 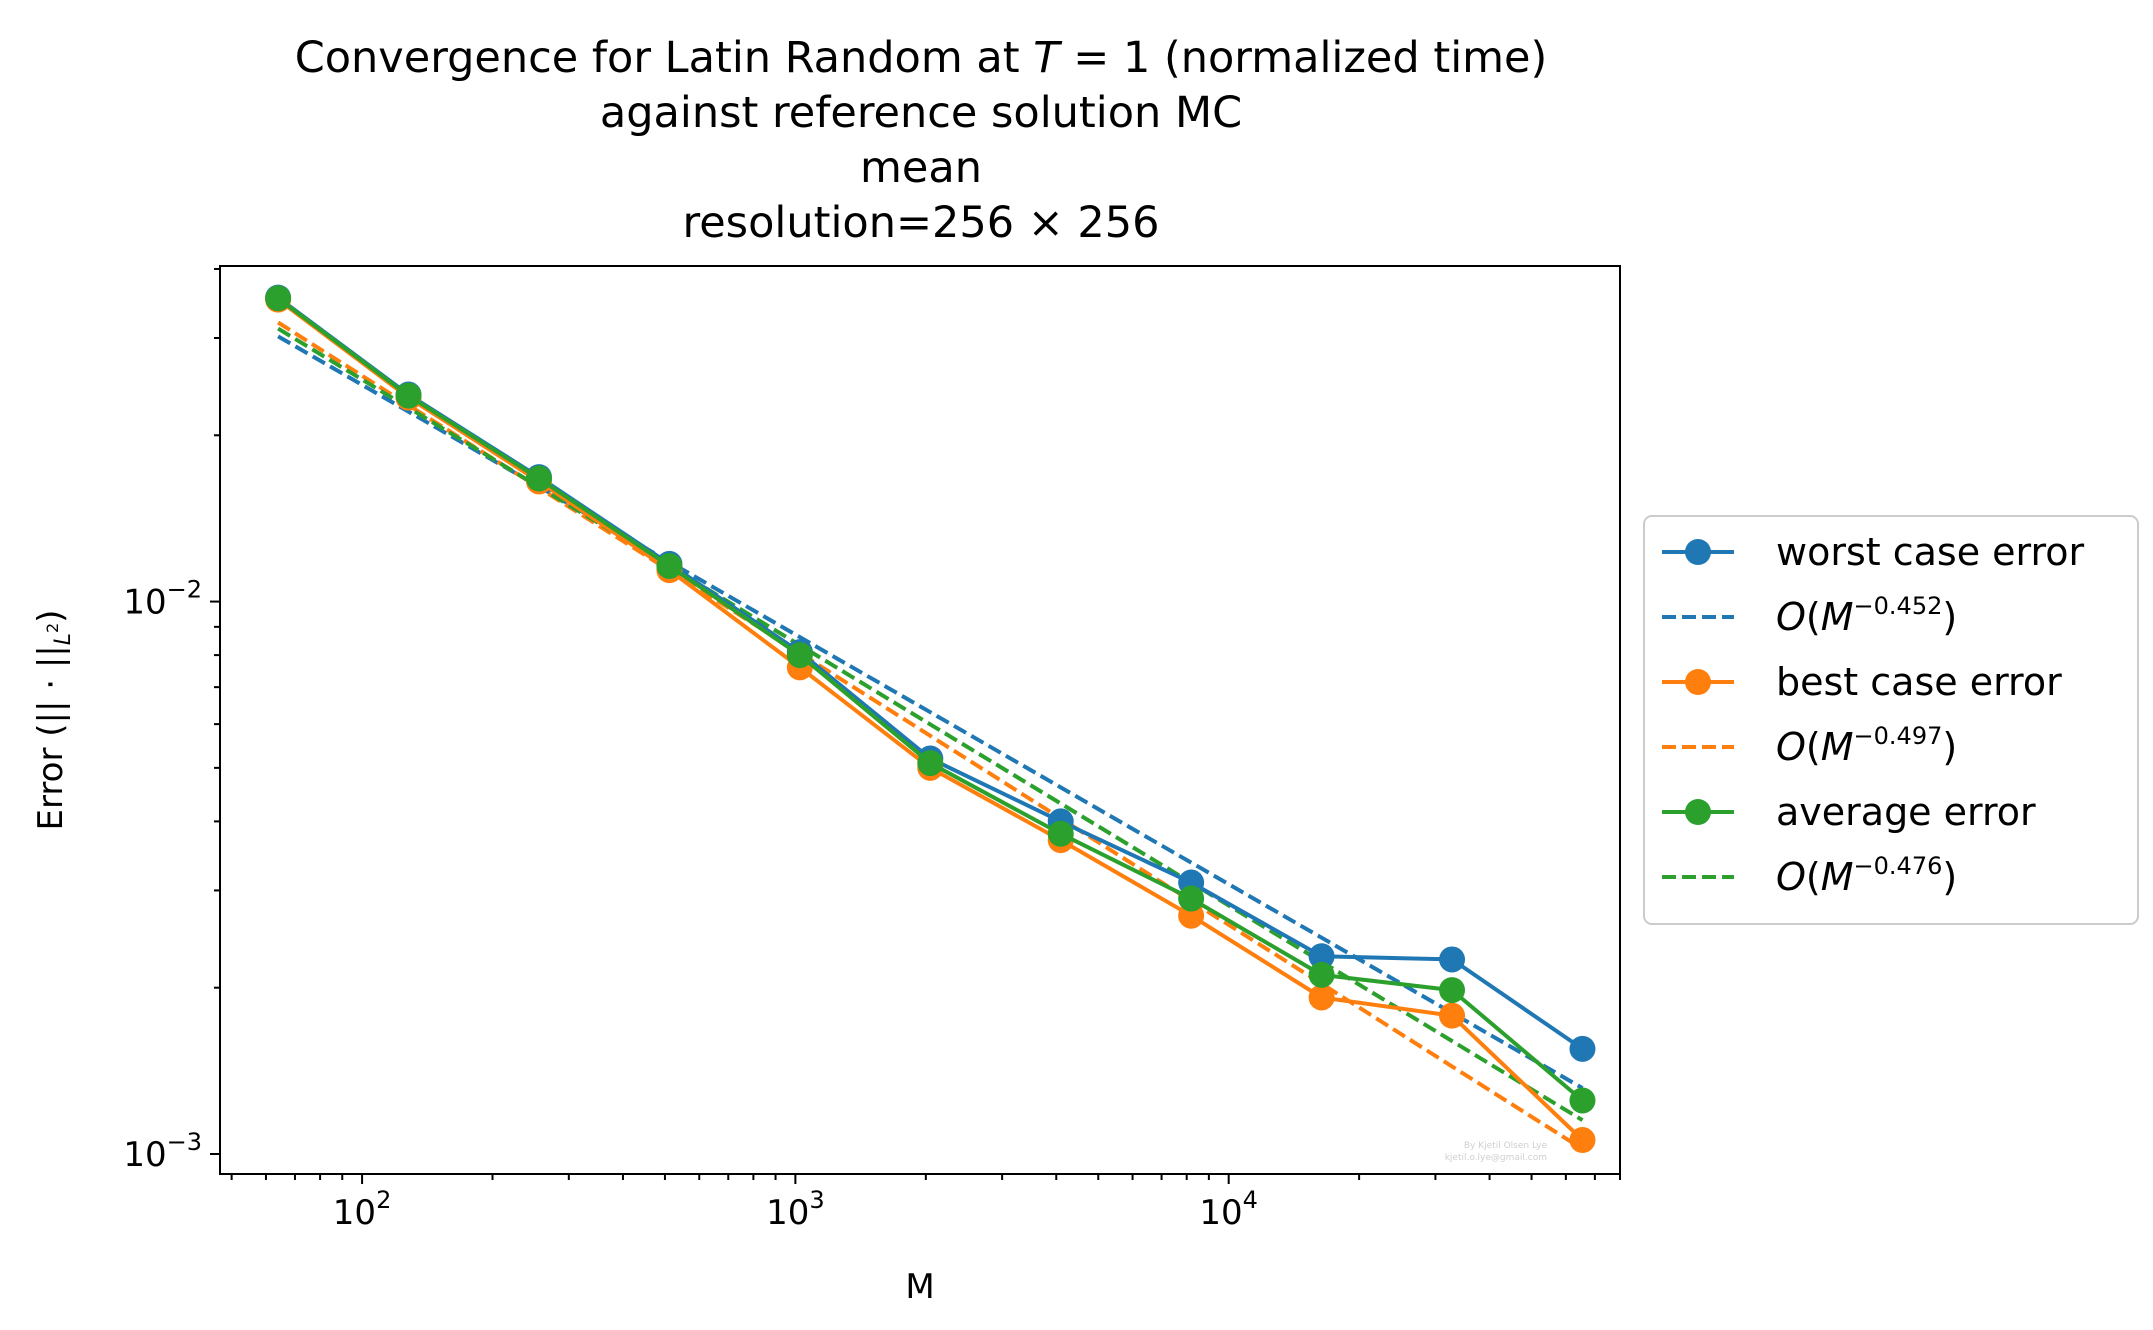 I want to click on legend-label: worst case error, so click(x=1930, y=552).